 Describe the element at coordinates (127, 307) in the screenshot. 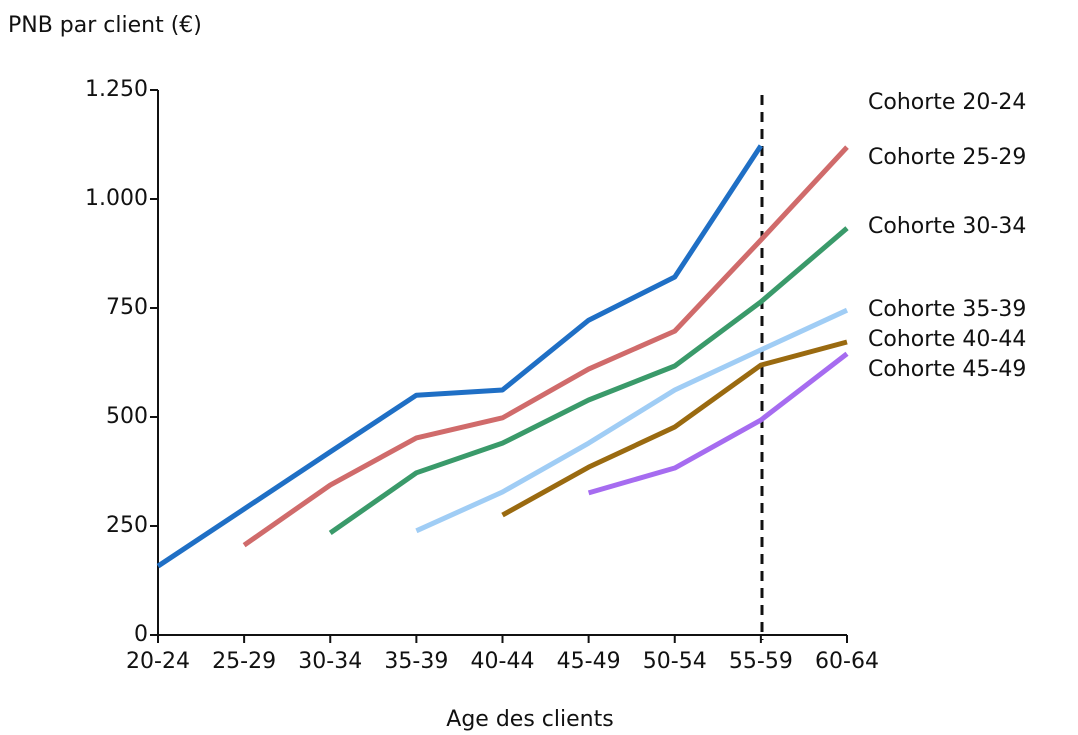

I see `y-tick-label: 750` at that location.